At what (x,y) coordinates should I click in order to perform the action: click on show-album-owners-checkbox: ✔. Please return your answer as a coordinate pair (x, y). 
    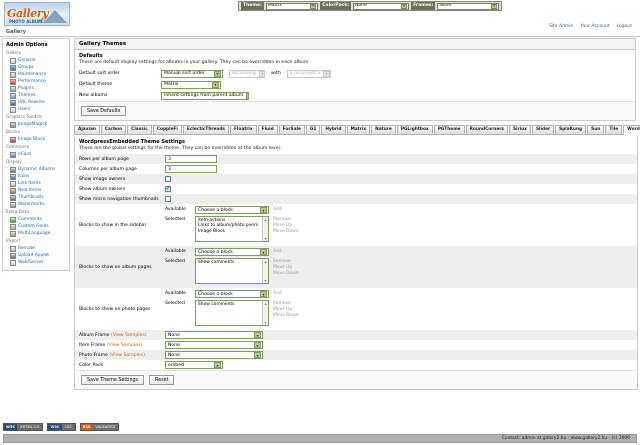
    Looking at the image, I should click on (168, 188).